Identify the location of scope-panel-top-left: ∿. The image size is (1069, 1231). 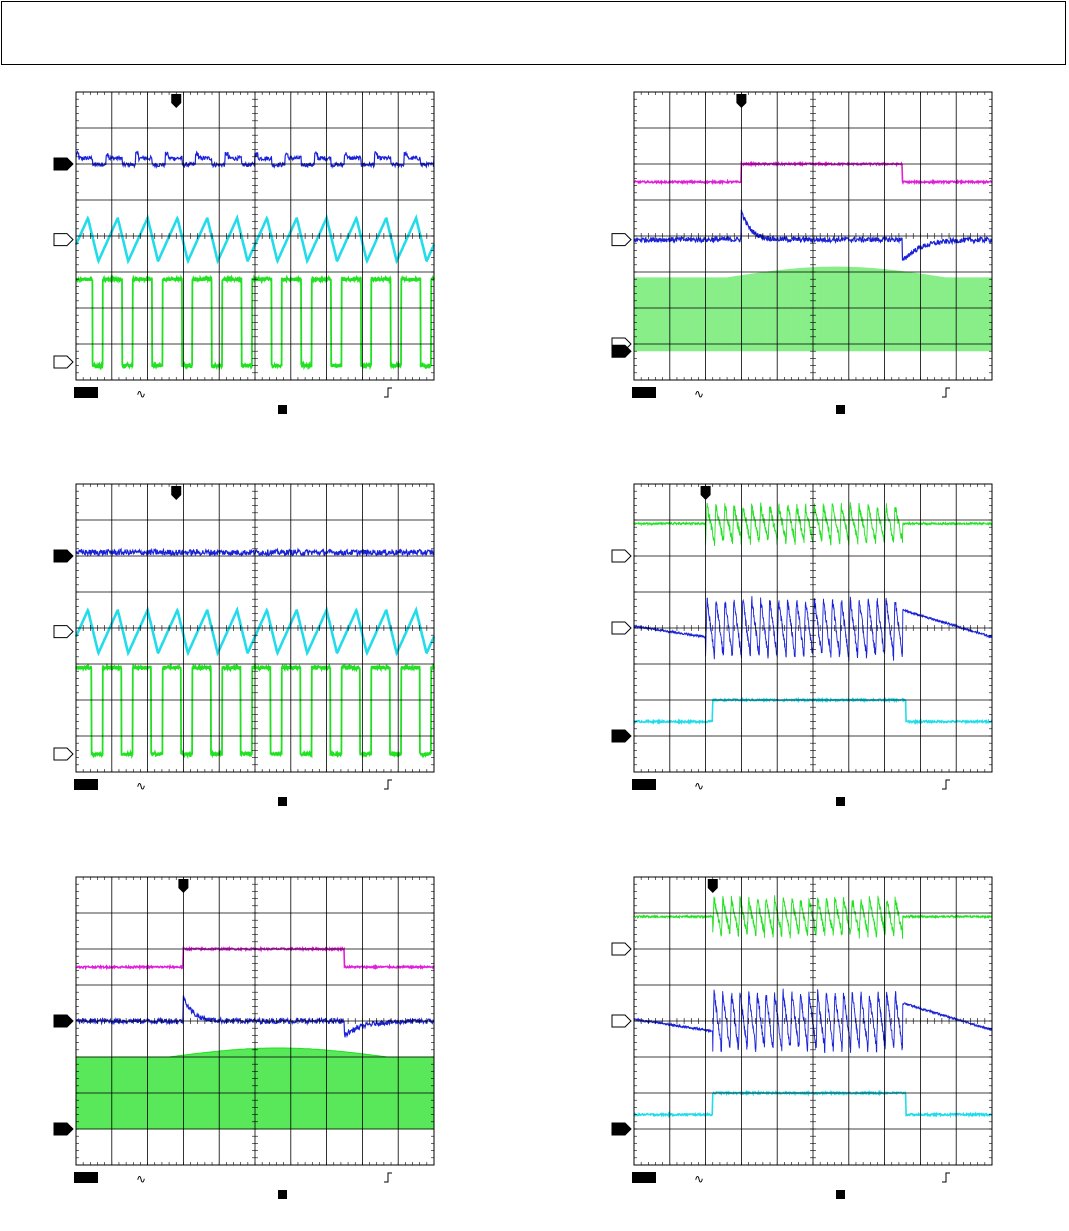
(265, 266).